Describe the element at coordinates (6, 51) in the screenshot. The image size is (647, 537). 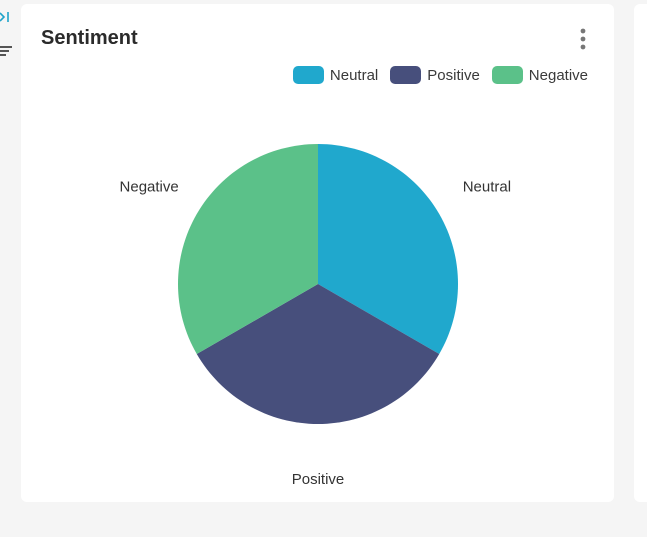
I see `filter-icon` at that location.